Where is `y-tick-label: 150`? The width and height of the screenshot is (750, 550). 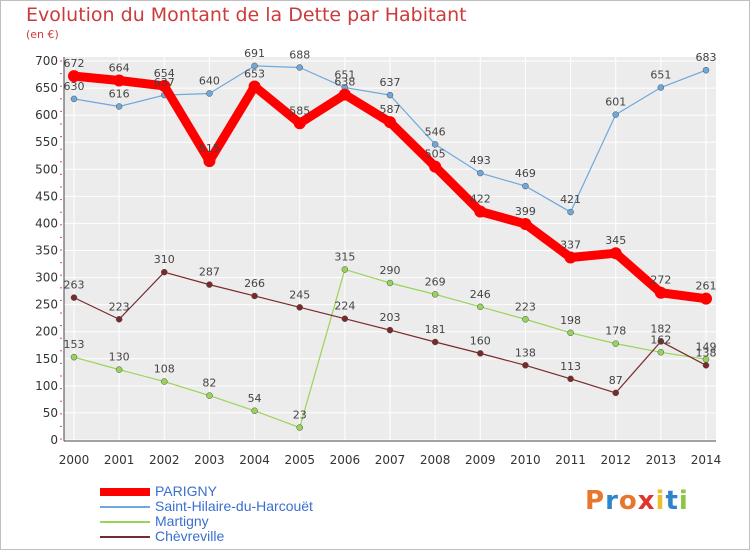
y-tick-label: 150 is located at coordinates (46, 359).